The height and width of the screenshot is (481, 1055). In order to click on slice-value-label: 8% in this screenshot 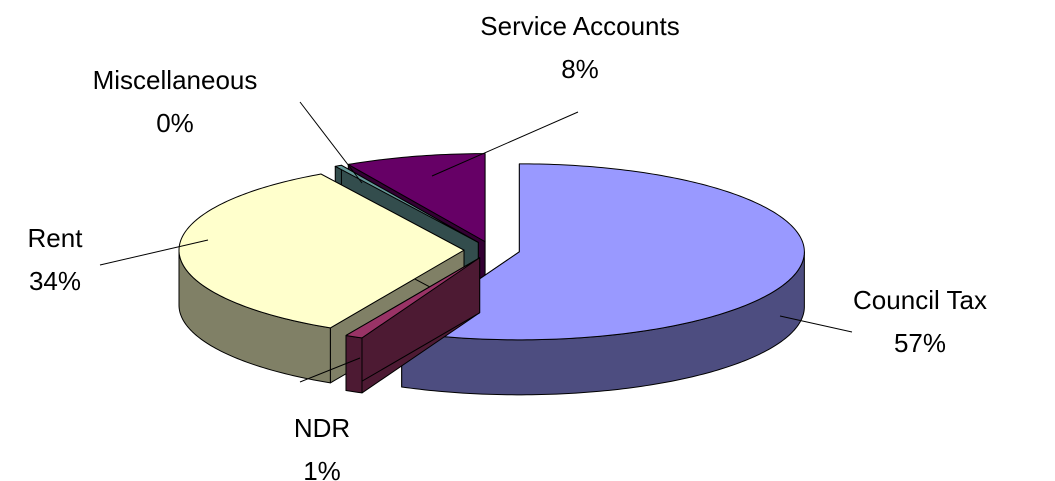, I will do `click(580, 69)`.